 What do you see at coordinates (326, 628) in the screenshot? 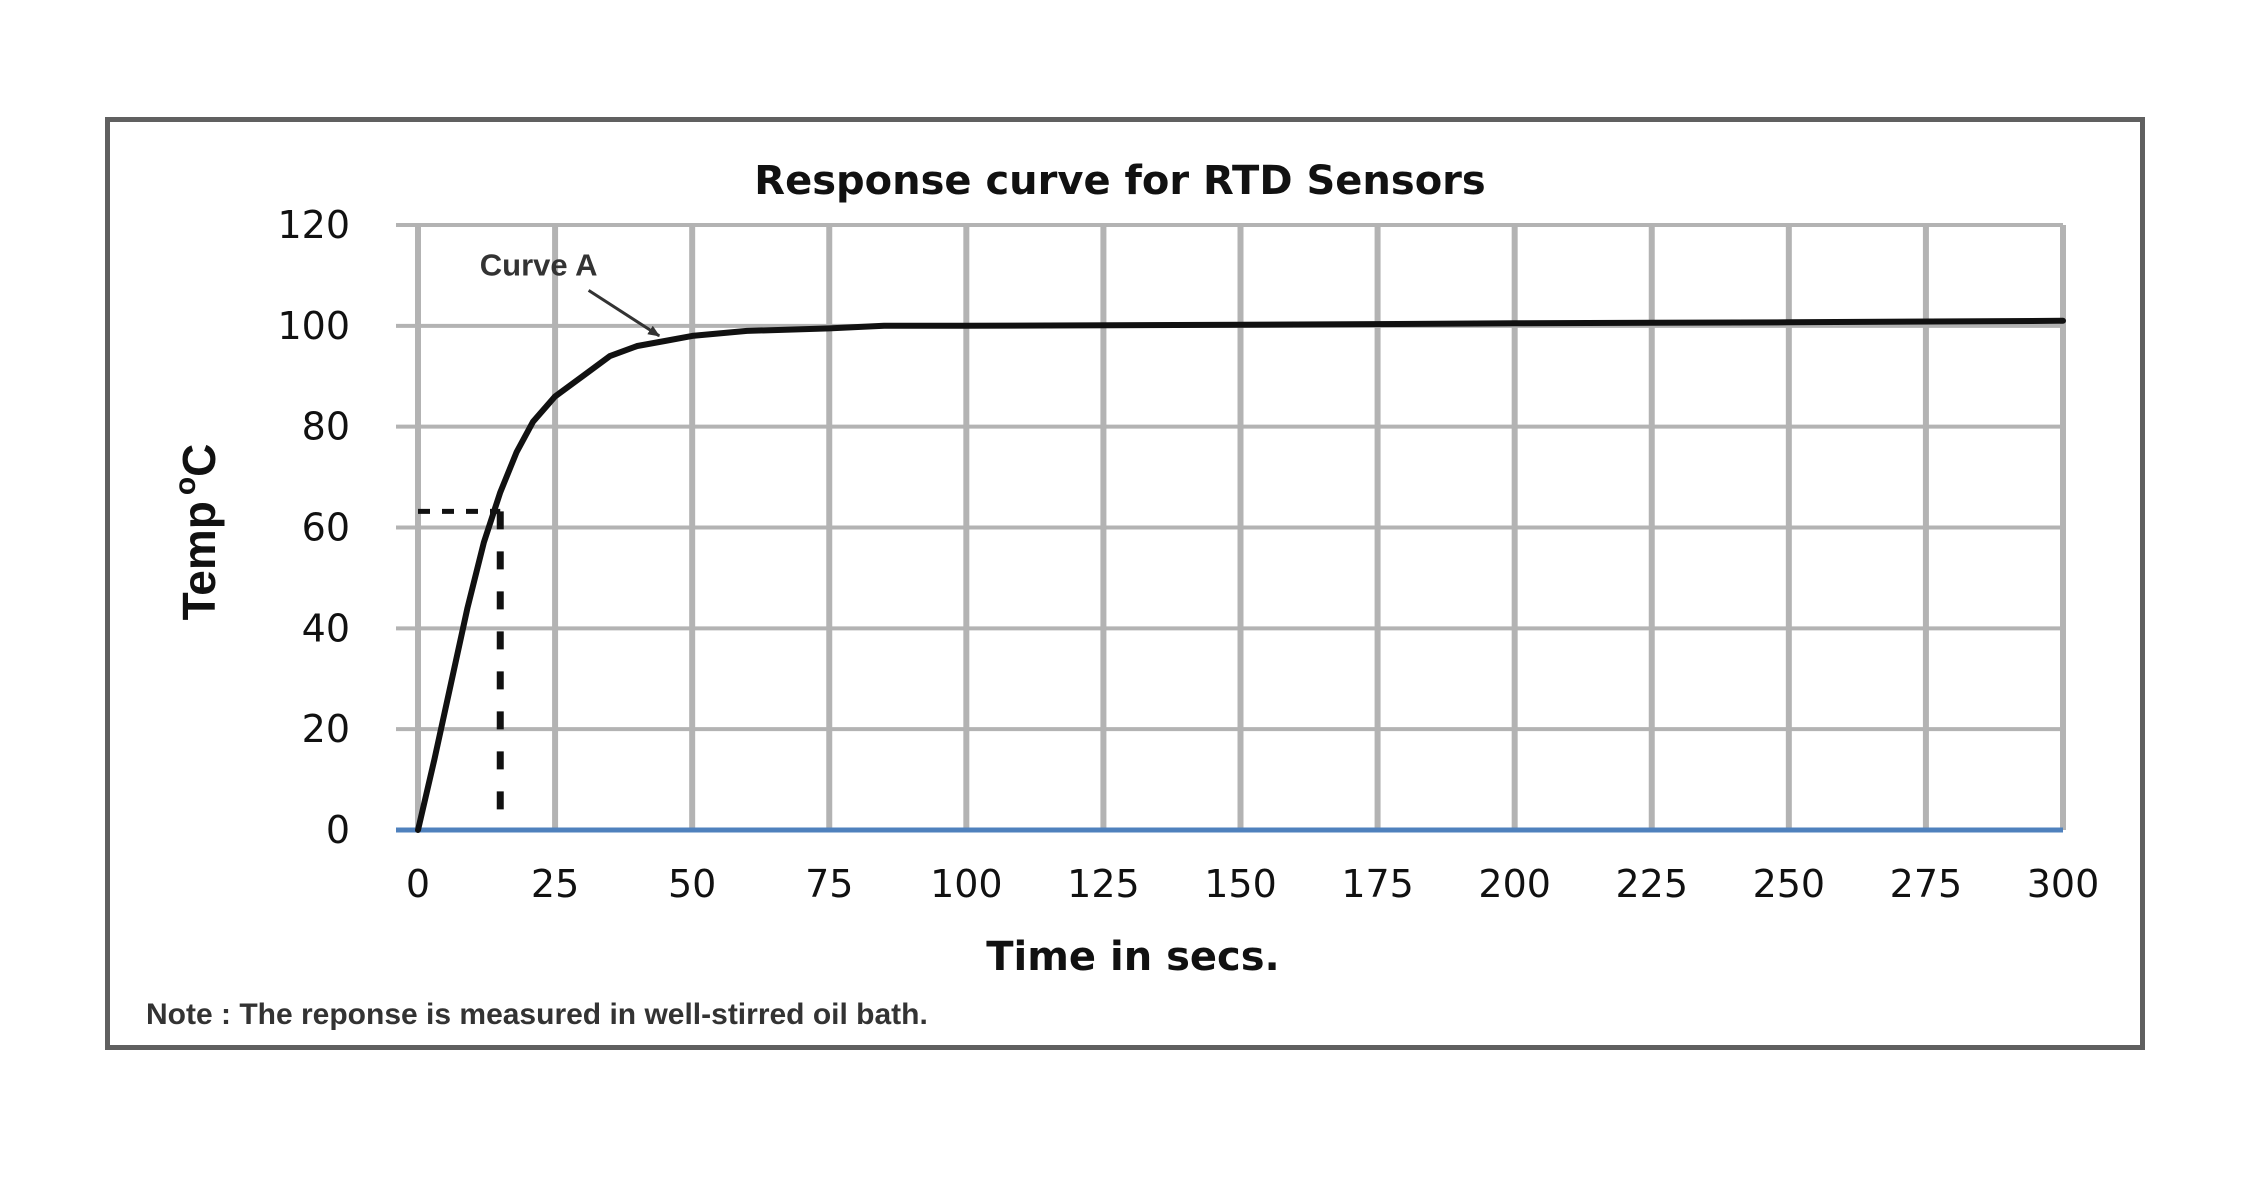
I see `y-tick-label: 40` at bounding box center [326, 628].